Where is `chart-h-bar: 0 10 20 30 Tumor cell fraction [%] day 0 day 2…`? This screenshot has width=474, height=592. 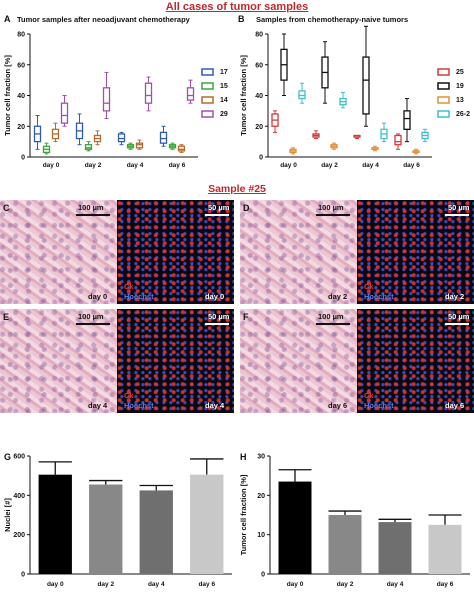 chart-h-bar: 0 10 20 30 Tumor cell fraction [%] day 0 day 2… is located at coordinates (354, 521).